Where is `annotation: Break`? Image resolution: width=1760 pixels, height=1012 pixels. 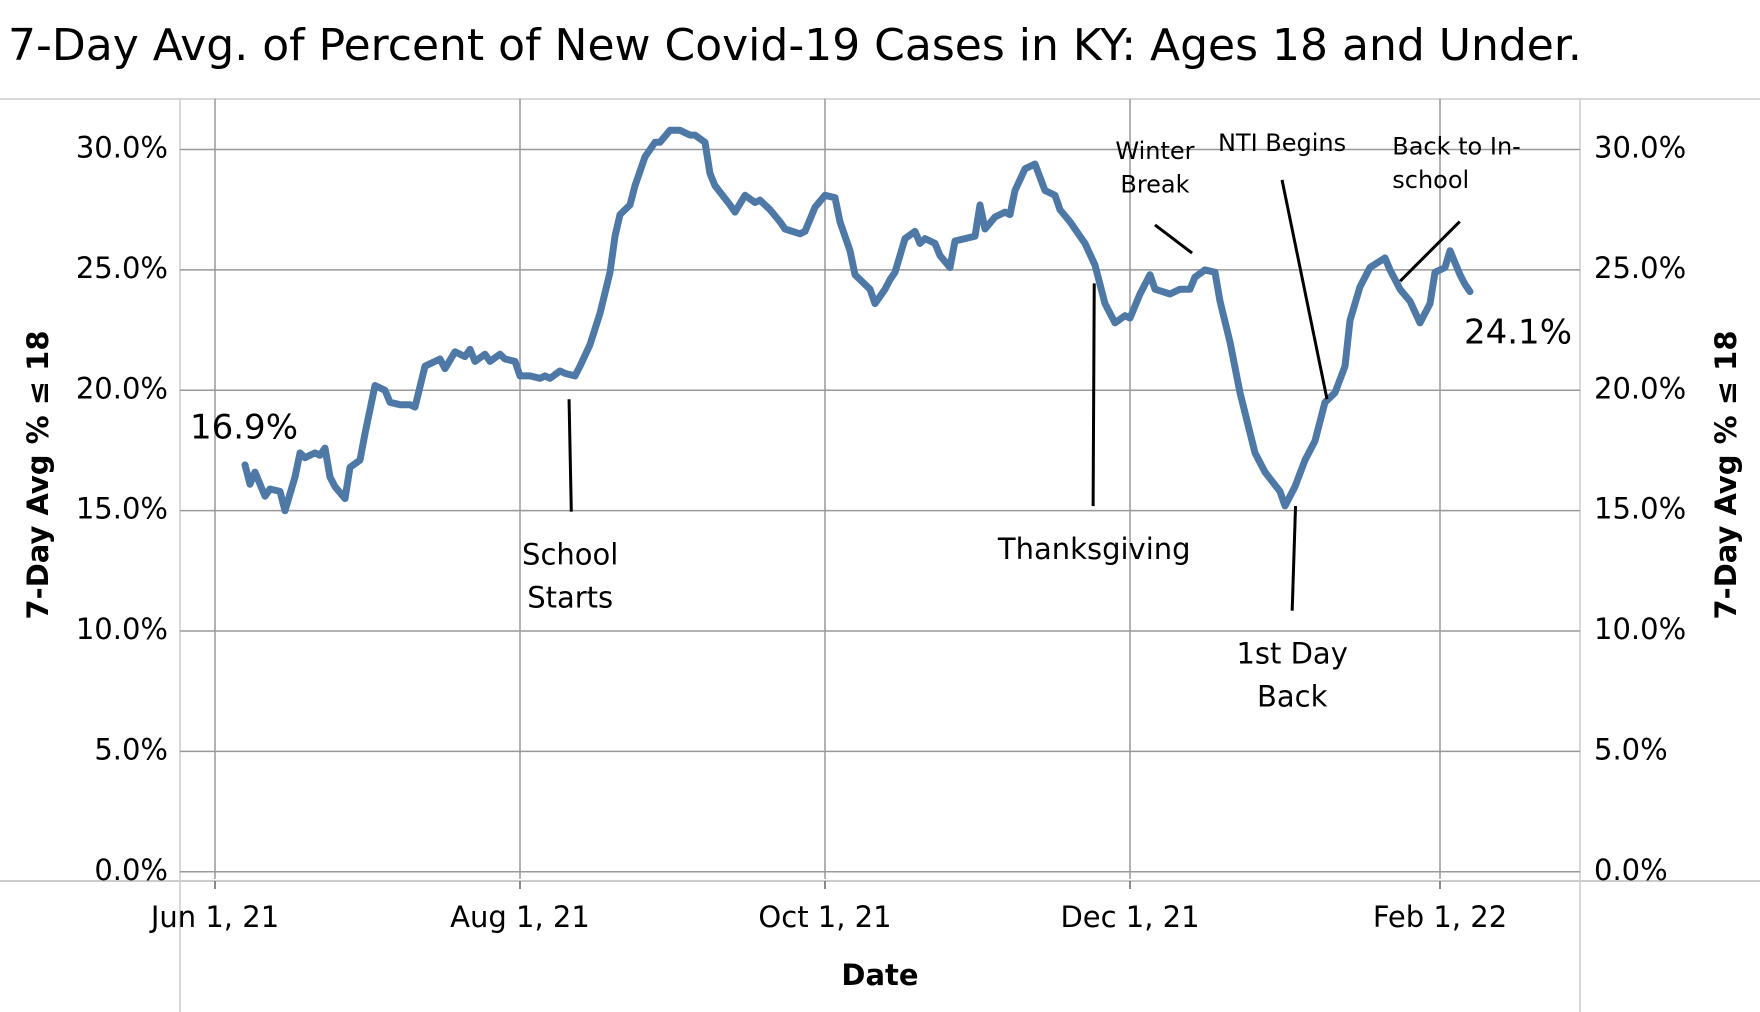
annotation: Break is located at coordinates (1154, 185).